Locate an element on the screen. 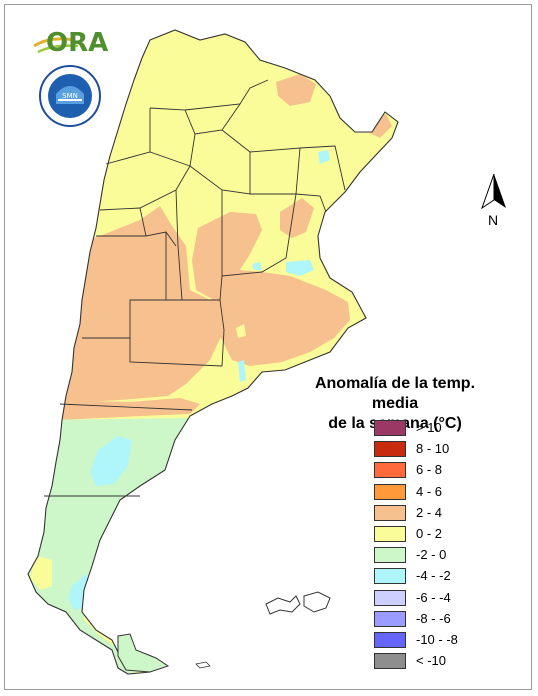  ora-logo-text: ORA is located at coordinates (77, 43).